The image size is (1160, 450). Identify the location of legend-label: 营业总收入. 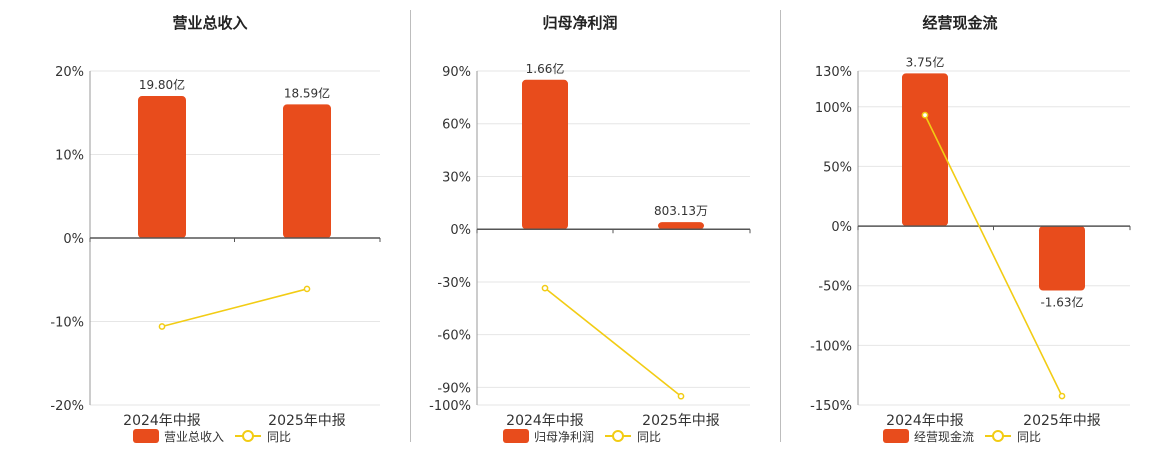
(194, 437).